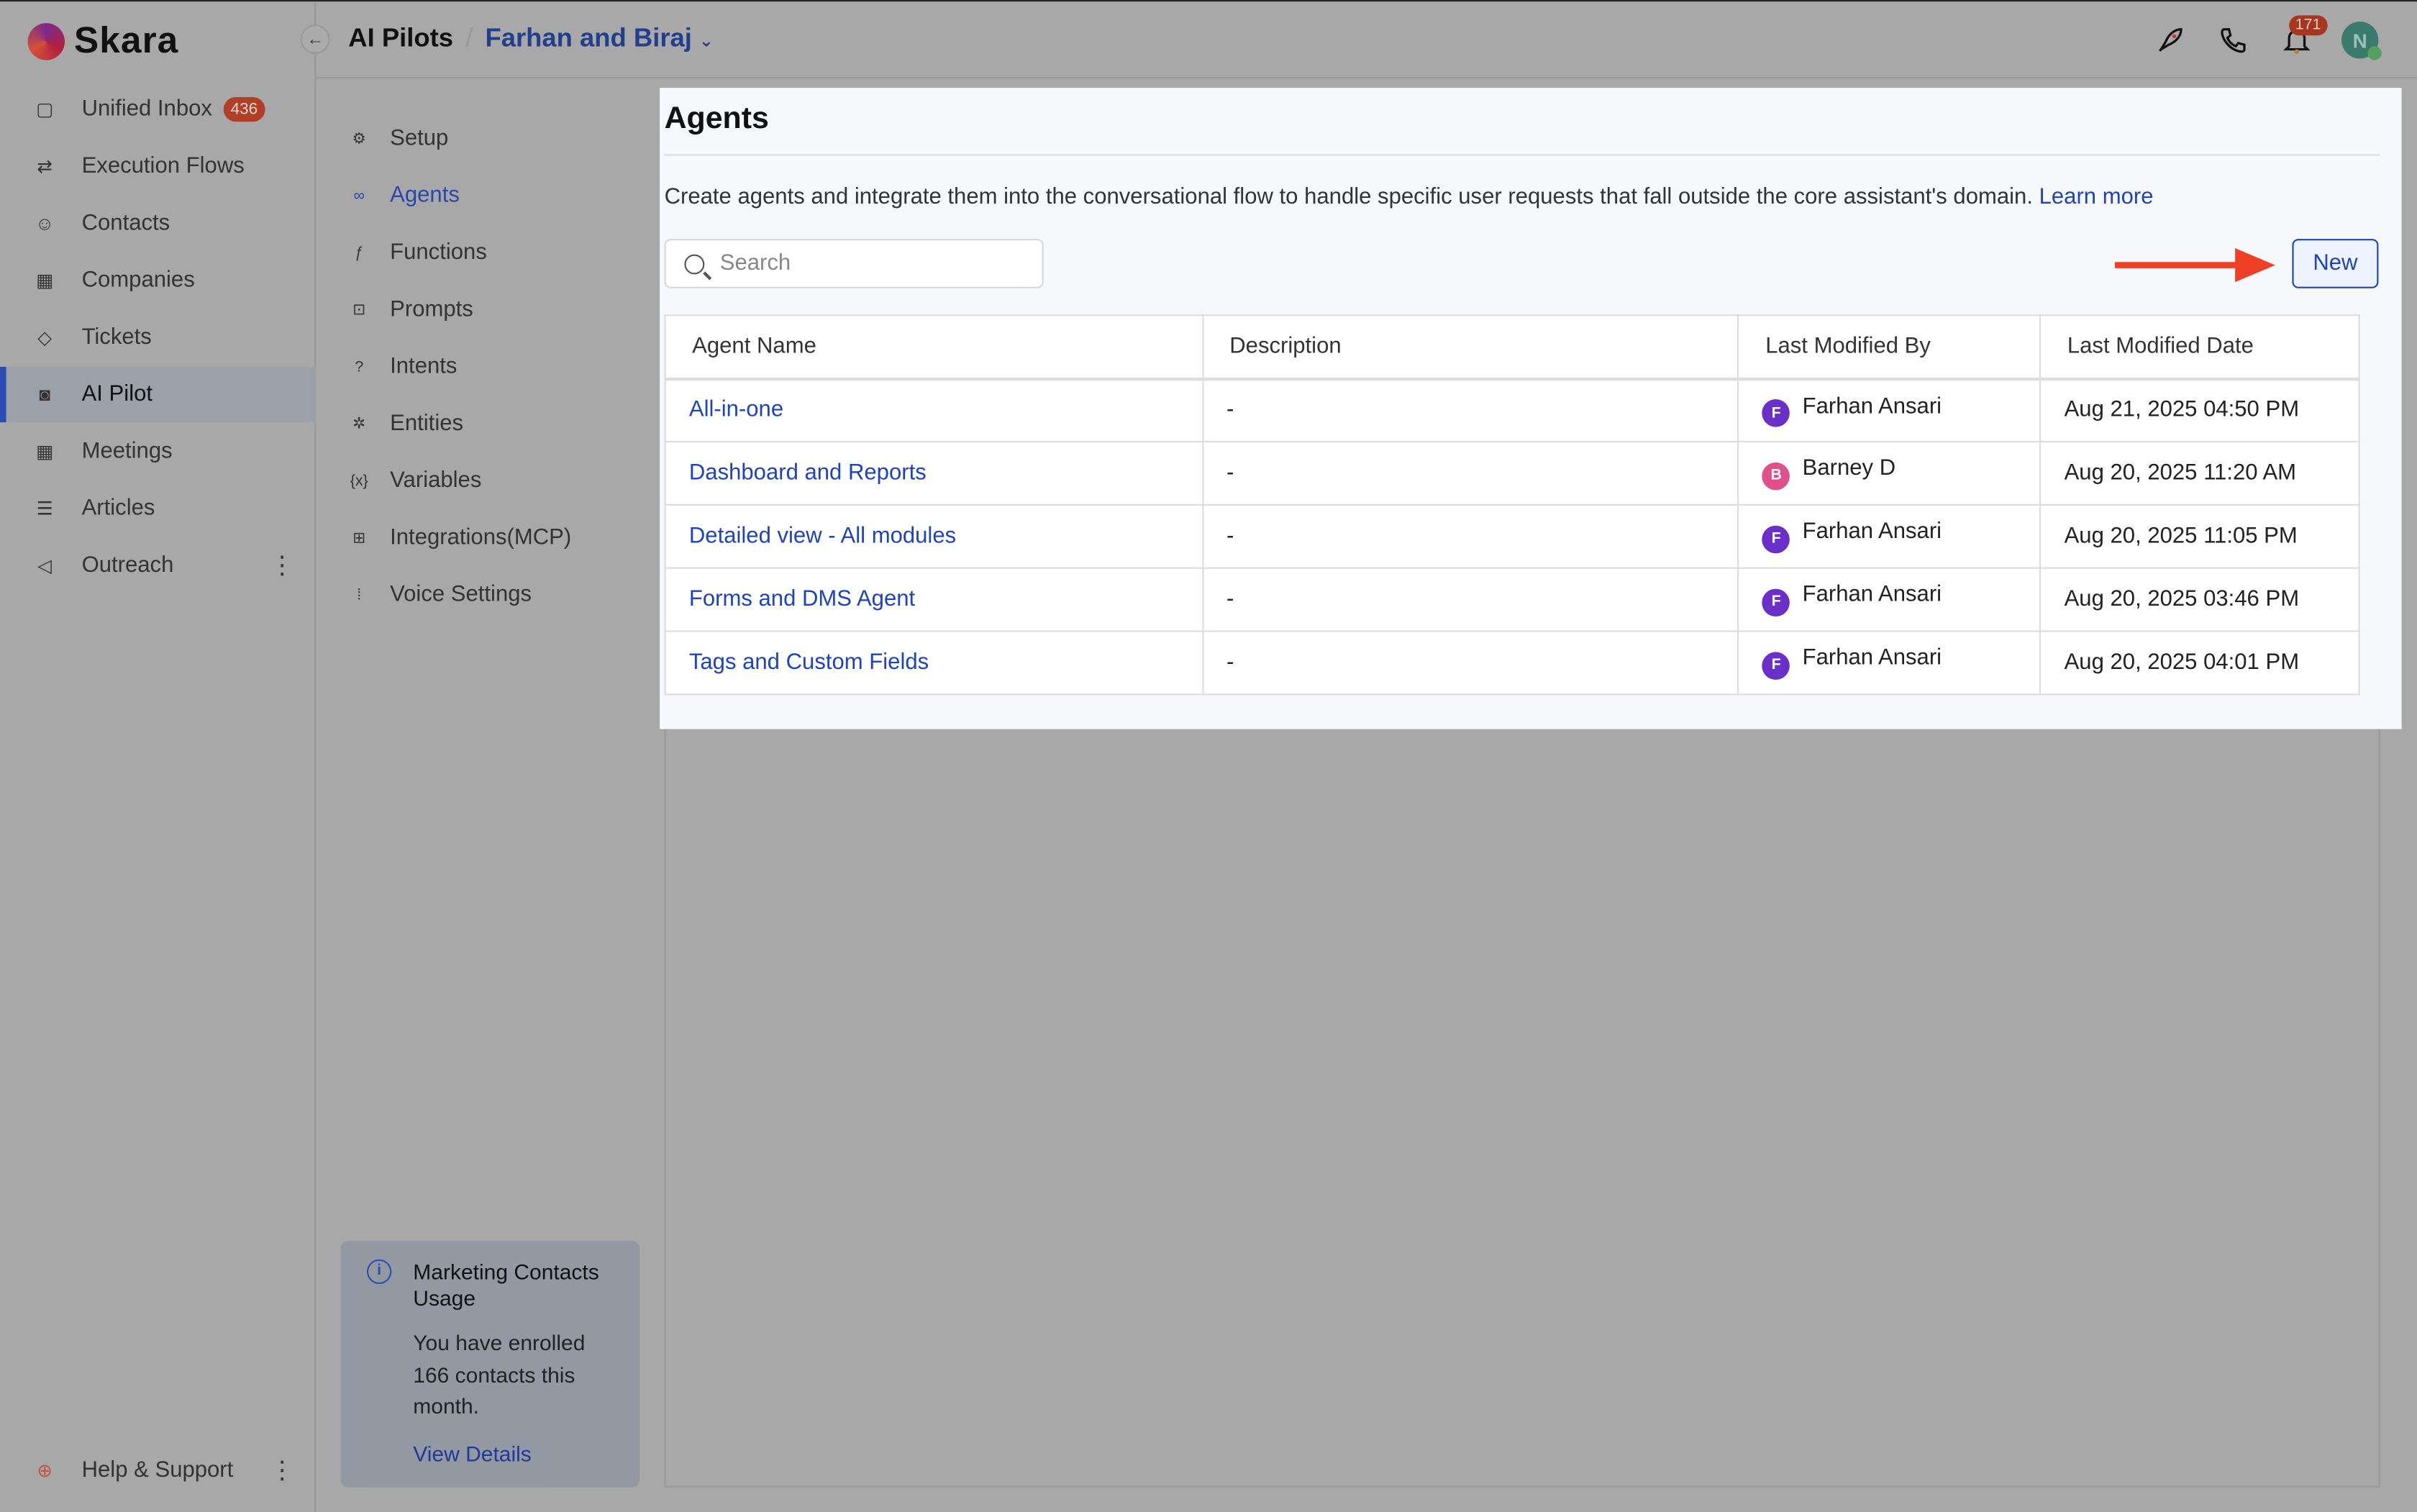  What do you see at coordinates (934, 347) in the screenshot?
I see `column-header: Agent Name` at bounding box center [934, 347].